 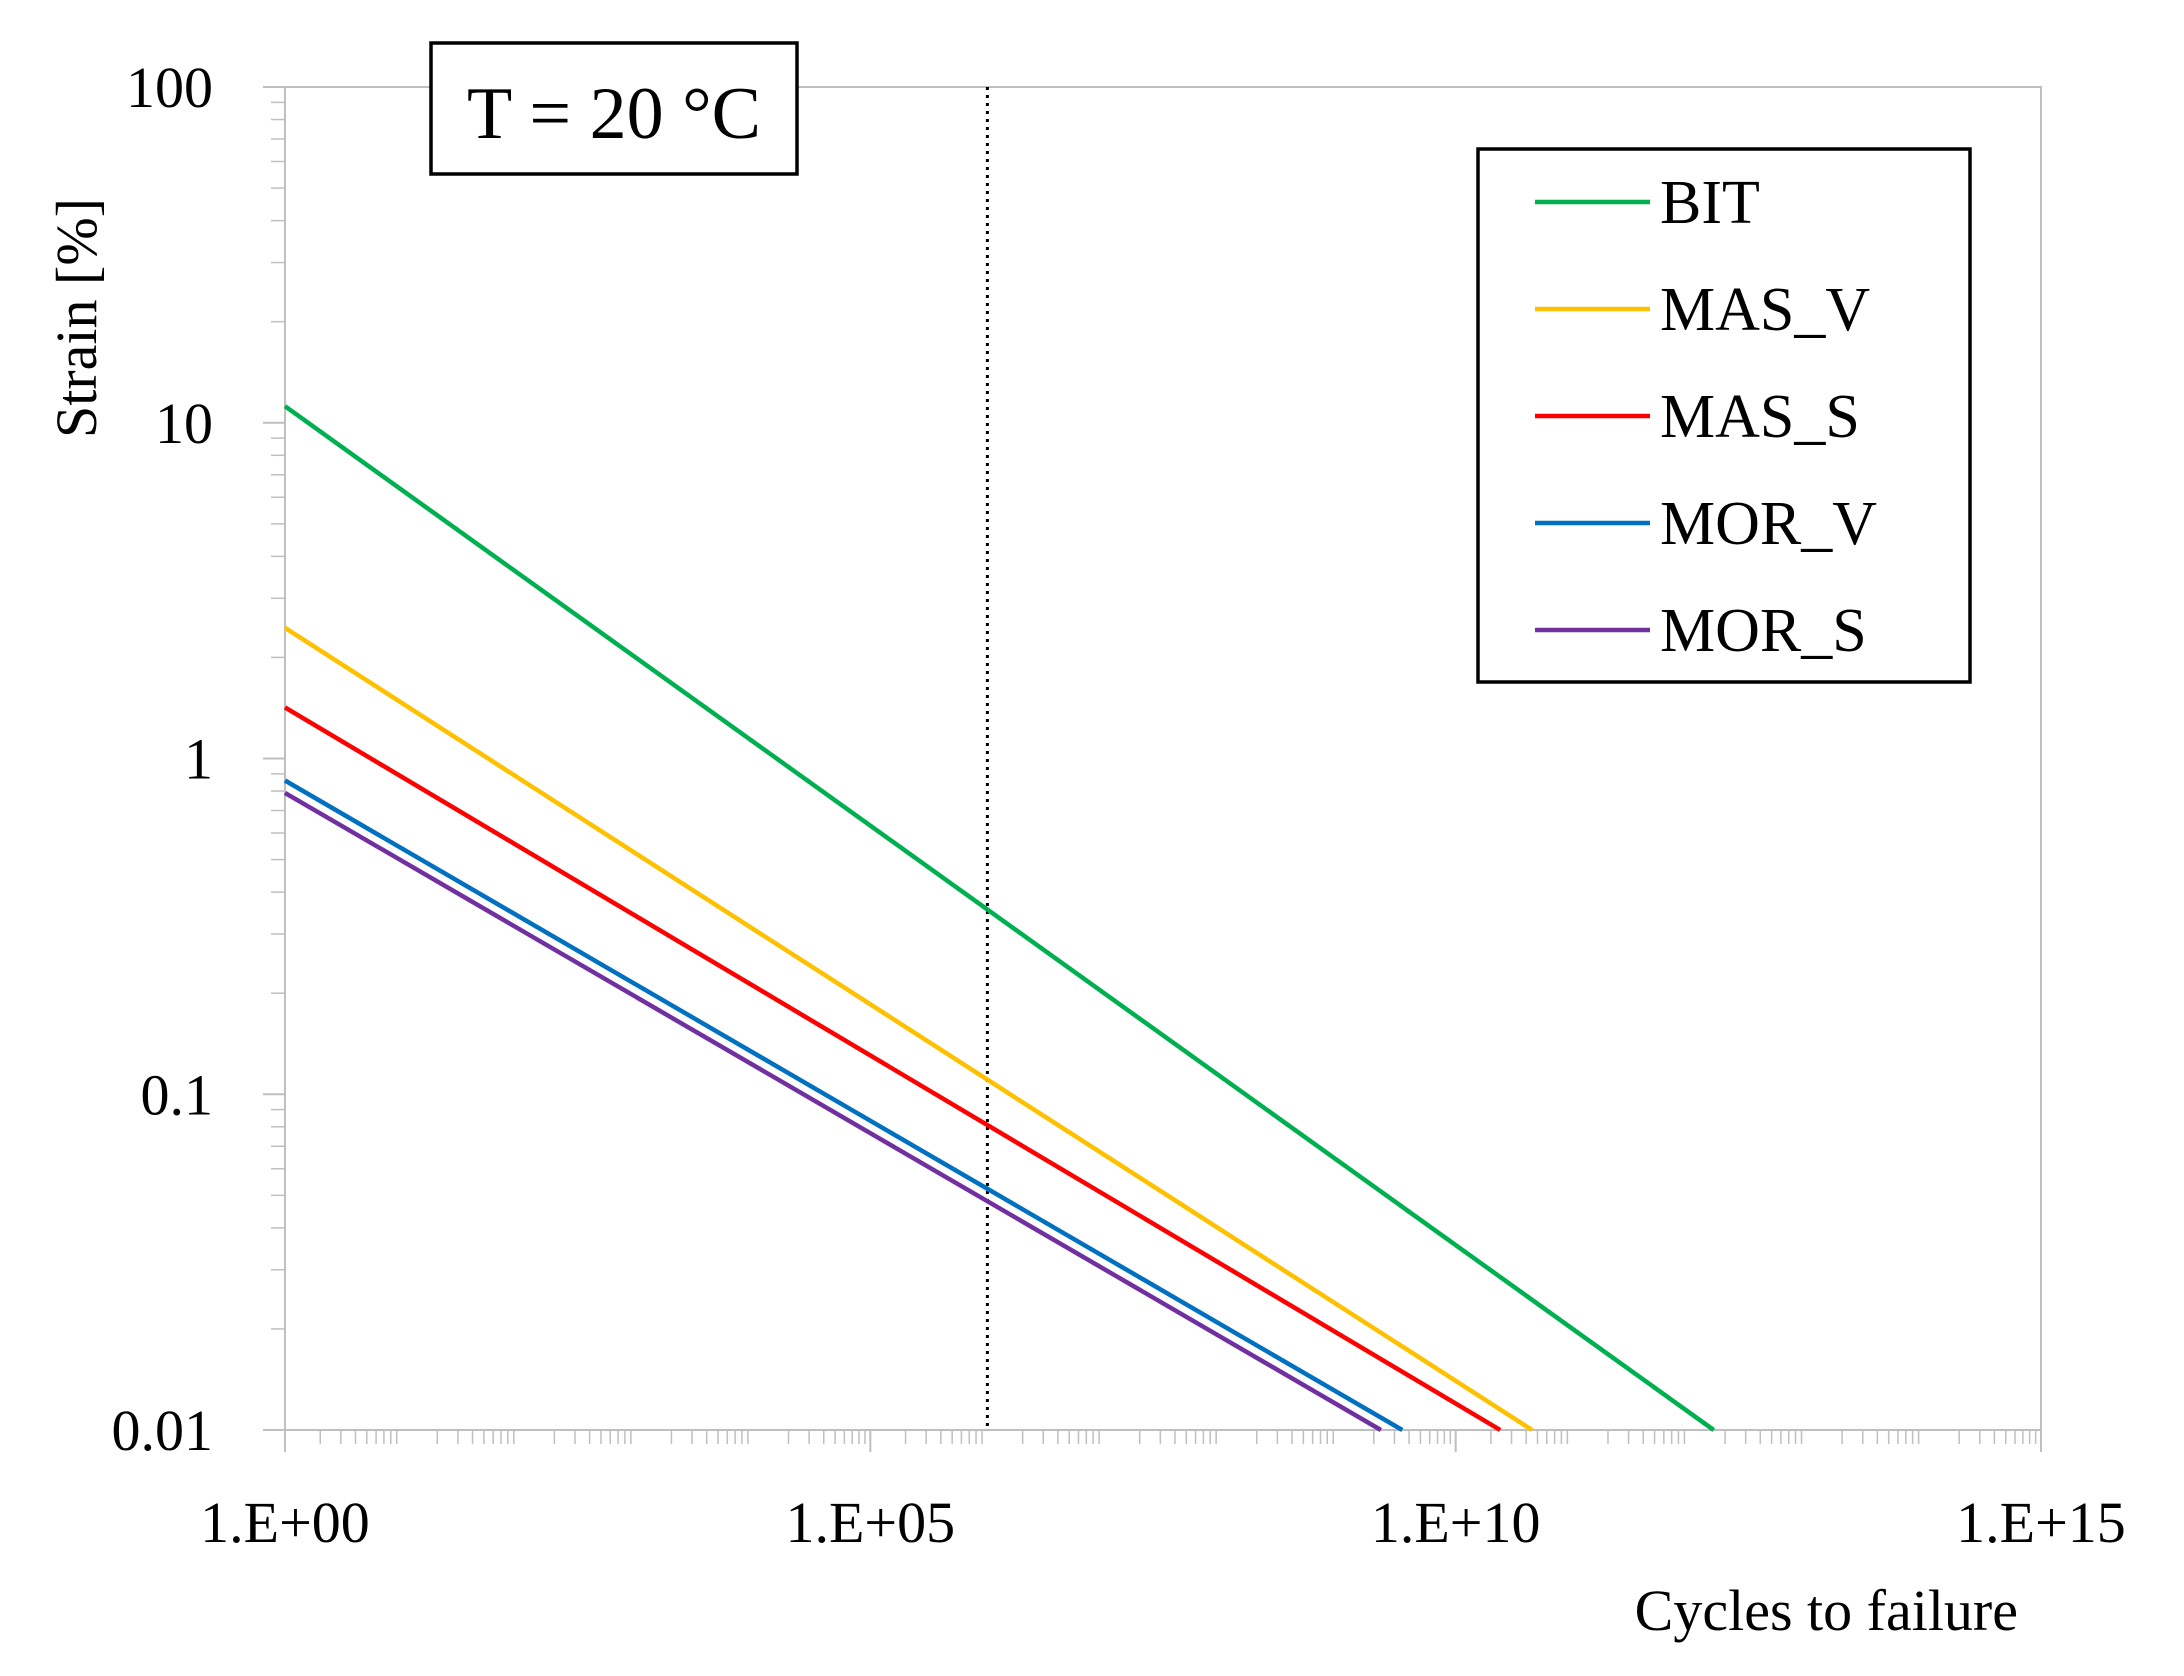 What do you see at coordinates (1163, 1522) in the screenshot?
I see `x-tick-labels: 1.E+00 1.E+05 1.E+10 1.E+15` at bounding box center [1163, 1522].